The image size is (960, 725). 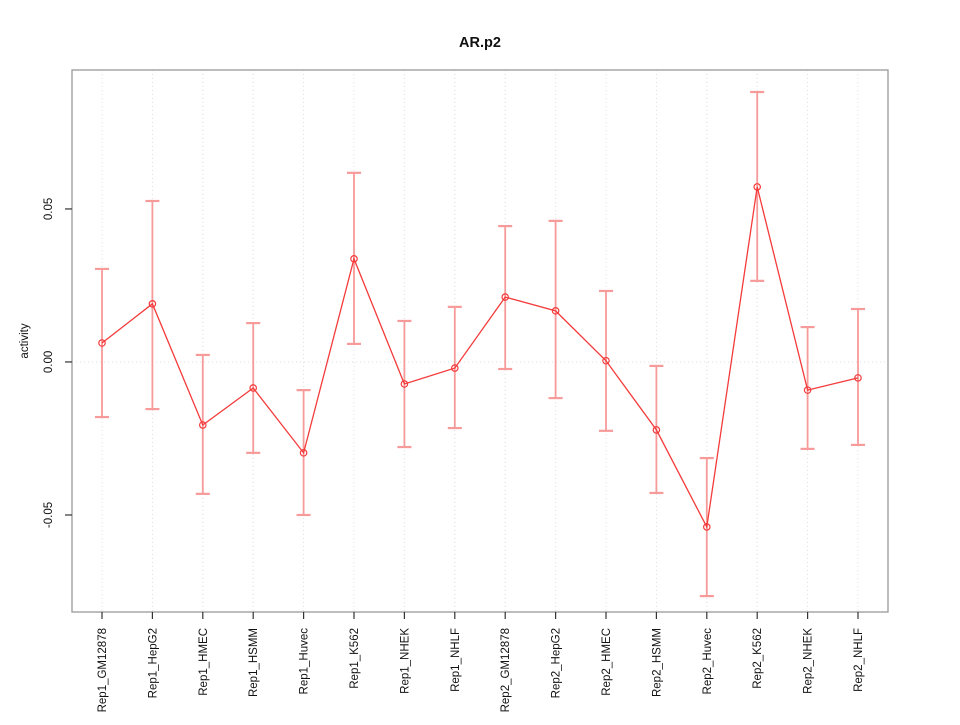 I want to click on x-tick-label: Rep2_HepG2, so click(x=557, y=663).